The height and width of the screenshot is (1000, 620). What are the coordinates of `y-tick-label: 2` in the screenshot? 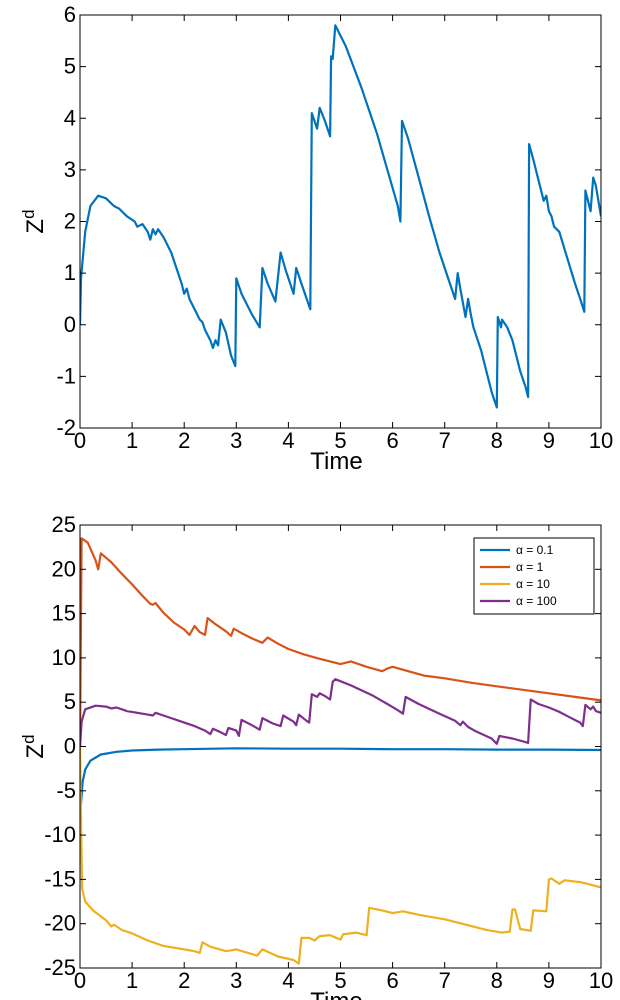 It's located at (70, 221).